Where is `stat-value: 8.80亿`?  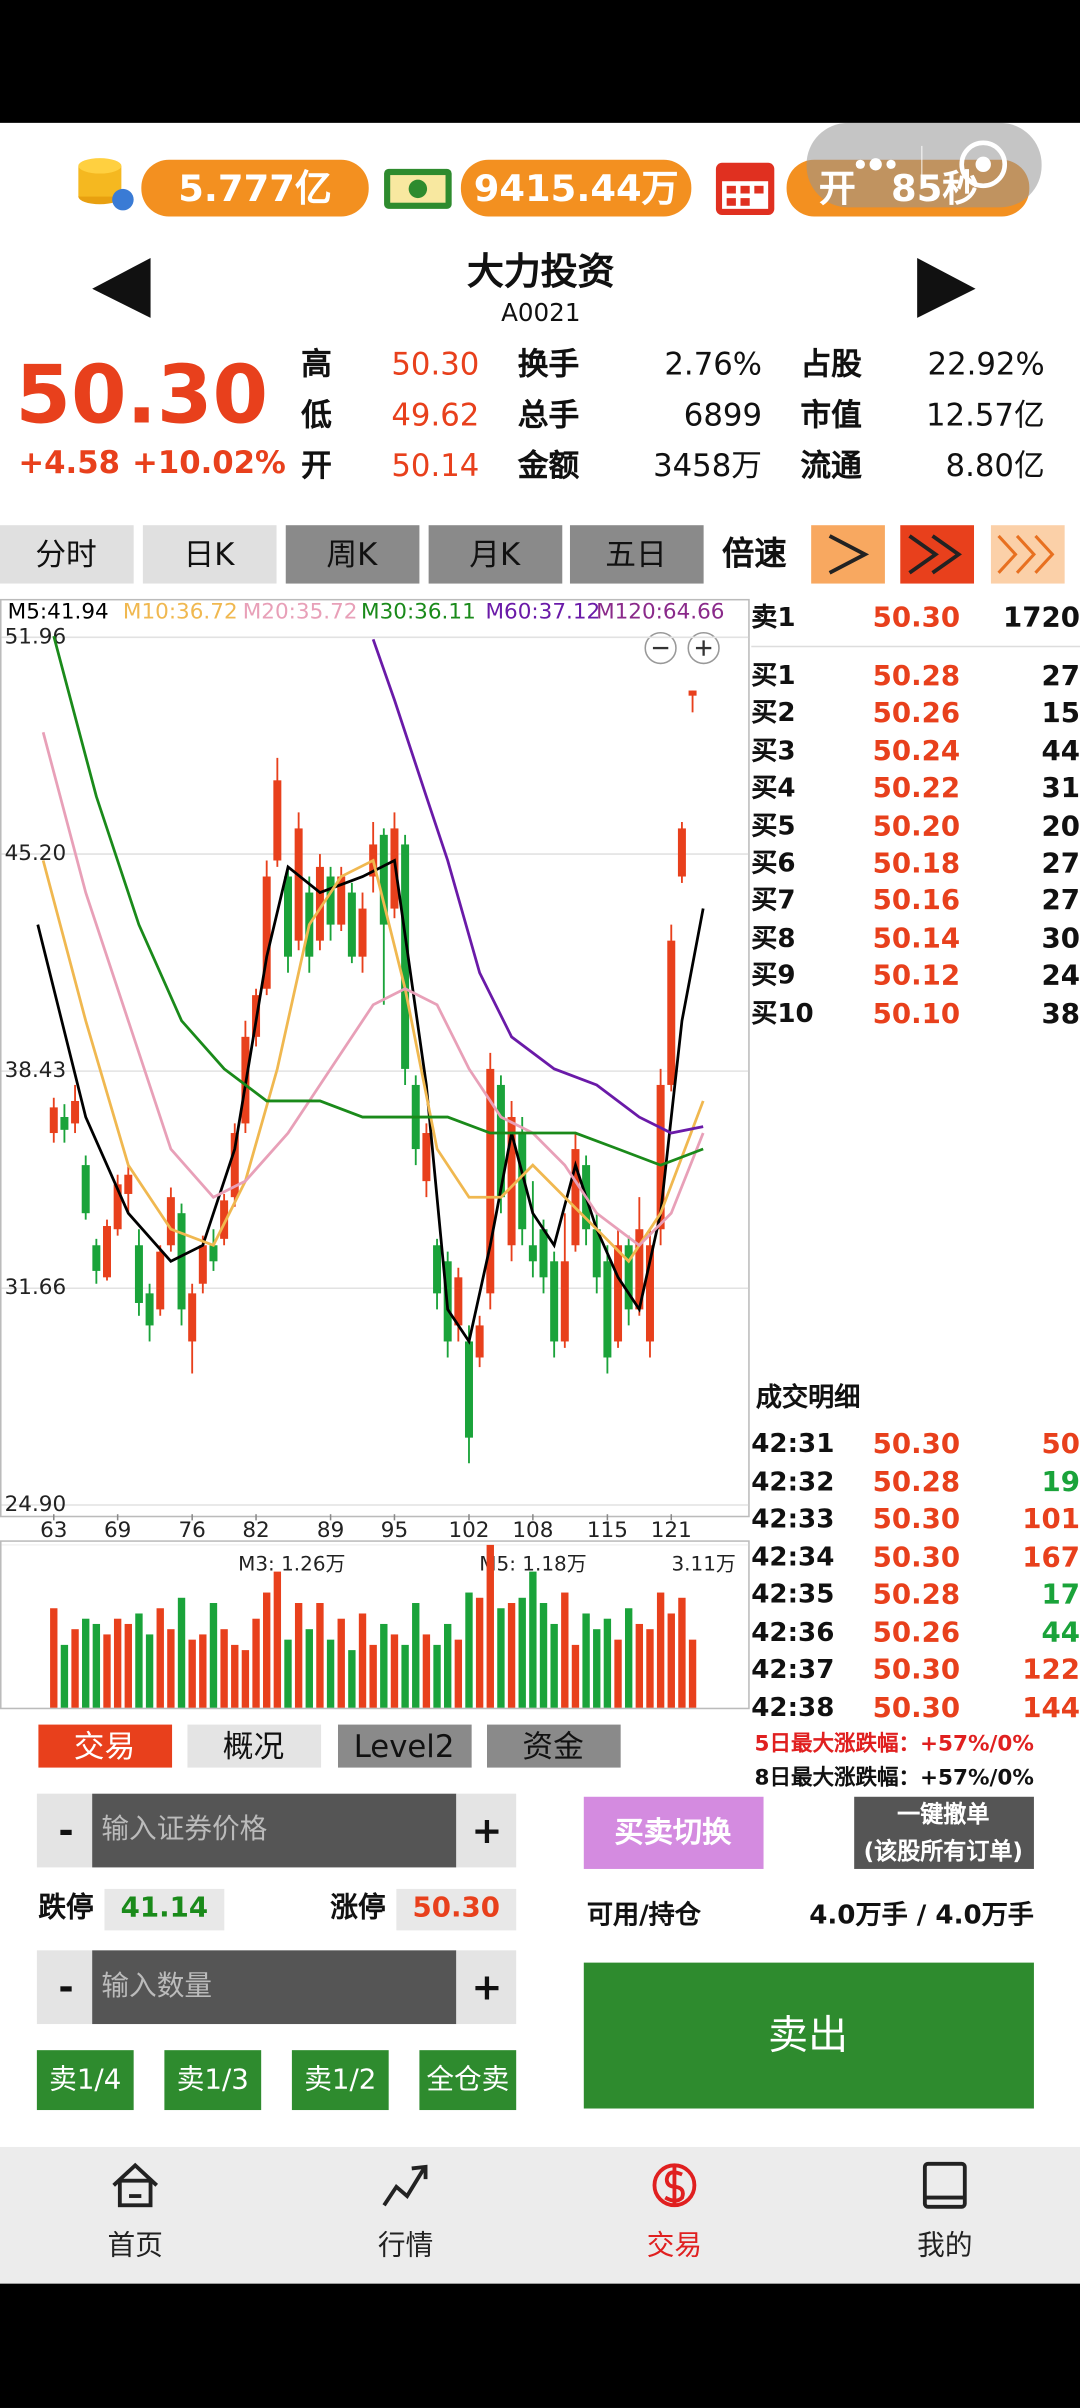
stat-value: 8.80亿 is located at coordinates (995, 465).